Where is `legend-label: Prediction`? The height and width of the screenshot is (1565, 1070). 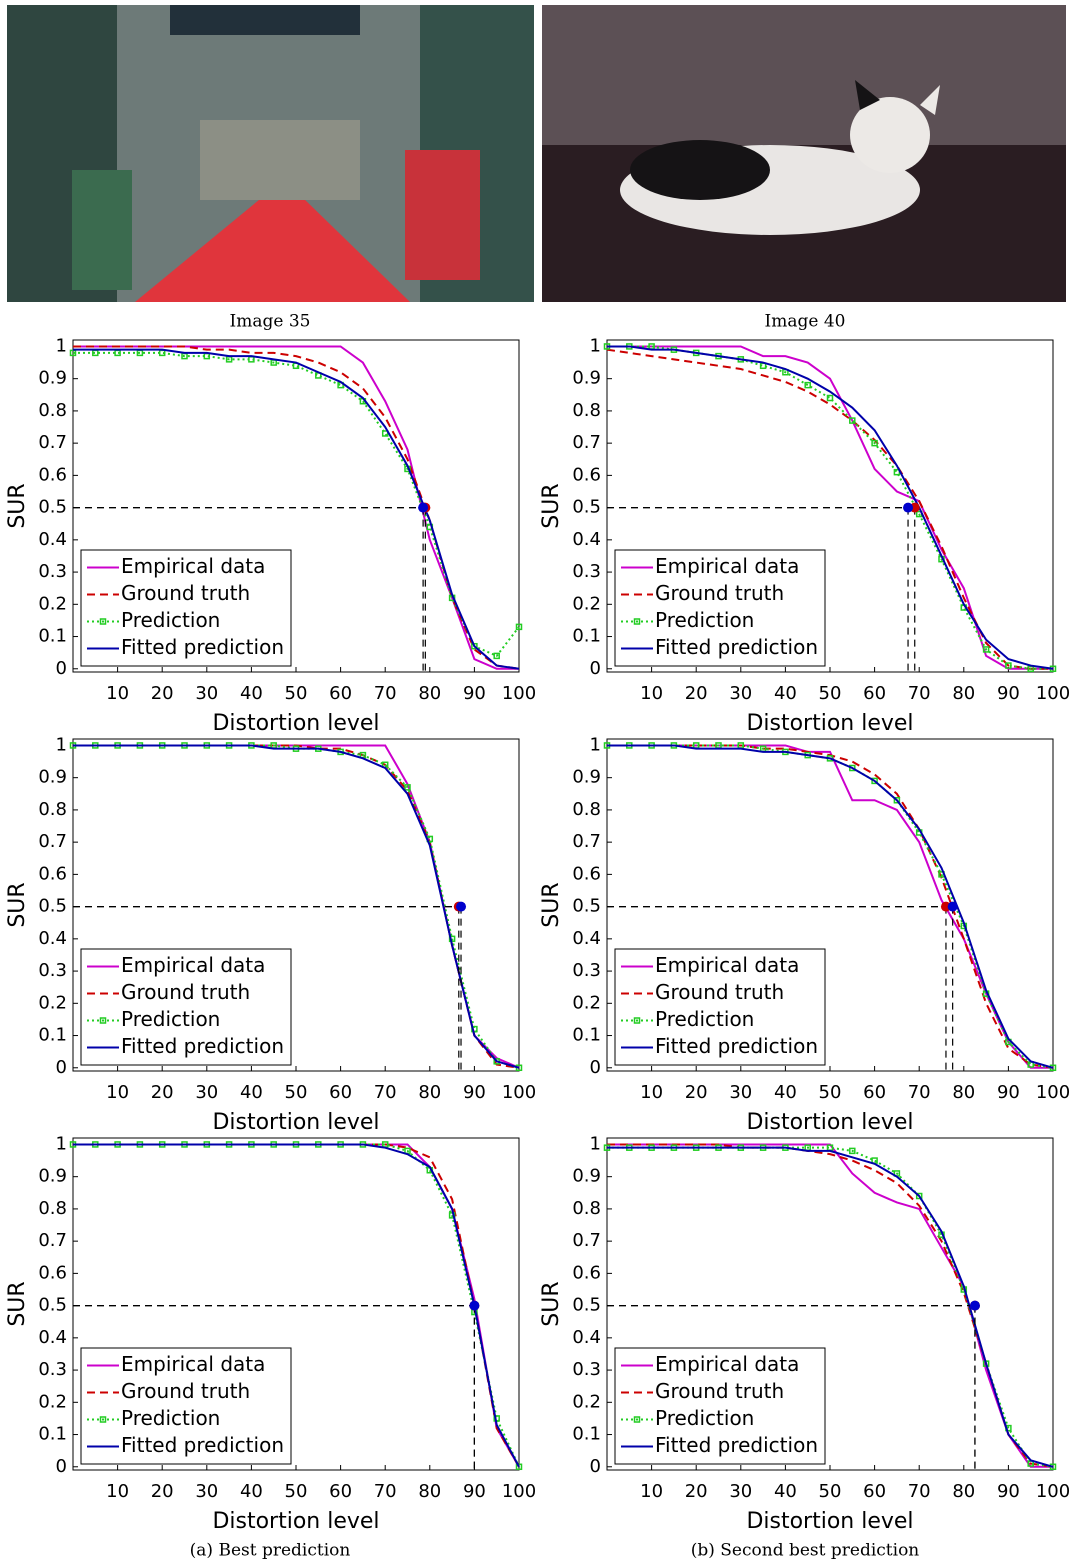 legend-label: Prediction is located at coordinates (170, 620).